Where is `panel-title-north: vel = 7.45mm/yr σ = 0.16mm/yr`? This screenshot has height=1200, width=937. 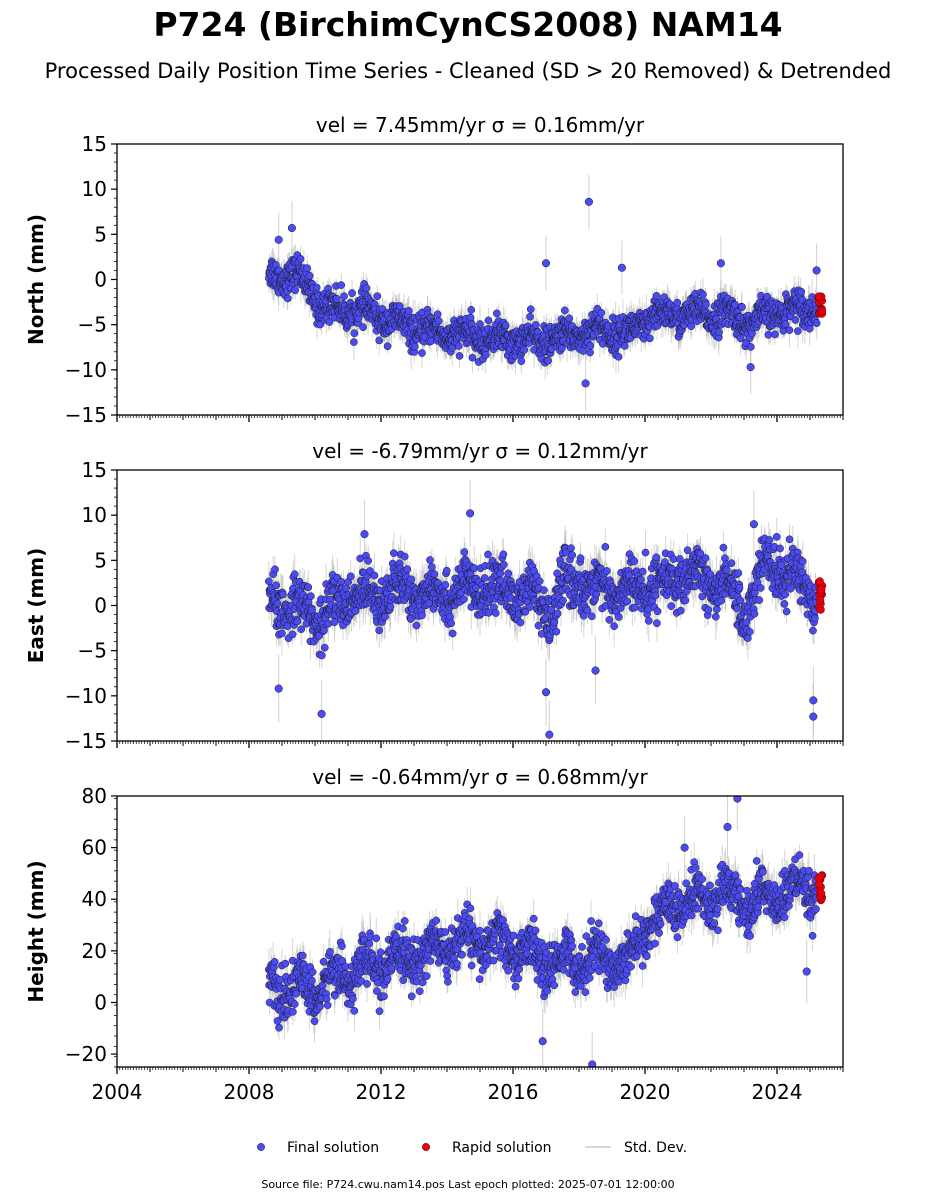
panel-title-north: vel = 7.45mm/yr σ = 0.16mm/yr is located at coordinates (480, 125).